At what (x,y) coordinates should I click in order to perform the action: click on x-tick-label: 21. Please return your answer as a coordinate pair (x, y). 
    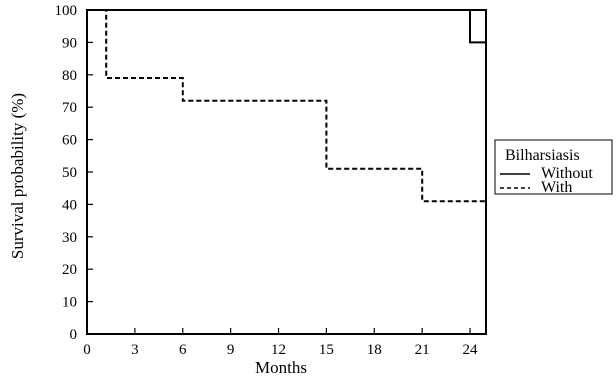
    Looking at the image, I should click on (422, 350).